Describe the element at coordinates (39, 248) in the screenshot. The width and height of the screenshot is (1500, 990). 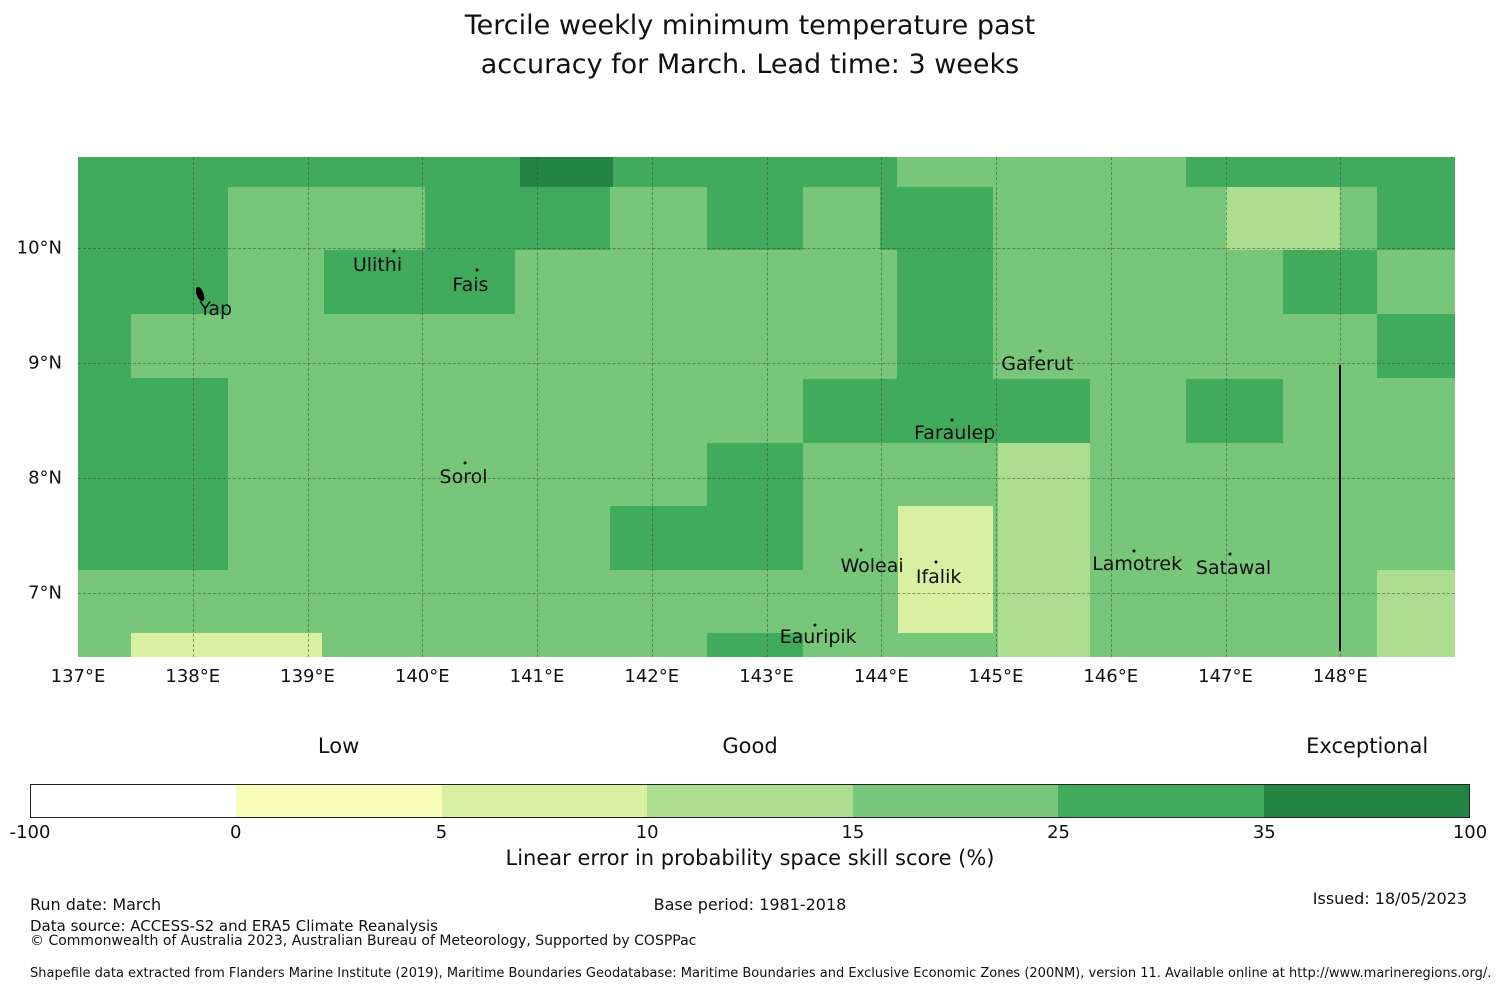
I see `y-tick-label: 10°N` at that location.